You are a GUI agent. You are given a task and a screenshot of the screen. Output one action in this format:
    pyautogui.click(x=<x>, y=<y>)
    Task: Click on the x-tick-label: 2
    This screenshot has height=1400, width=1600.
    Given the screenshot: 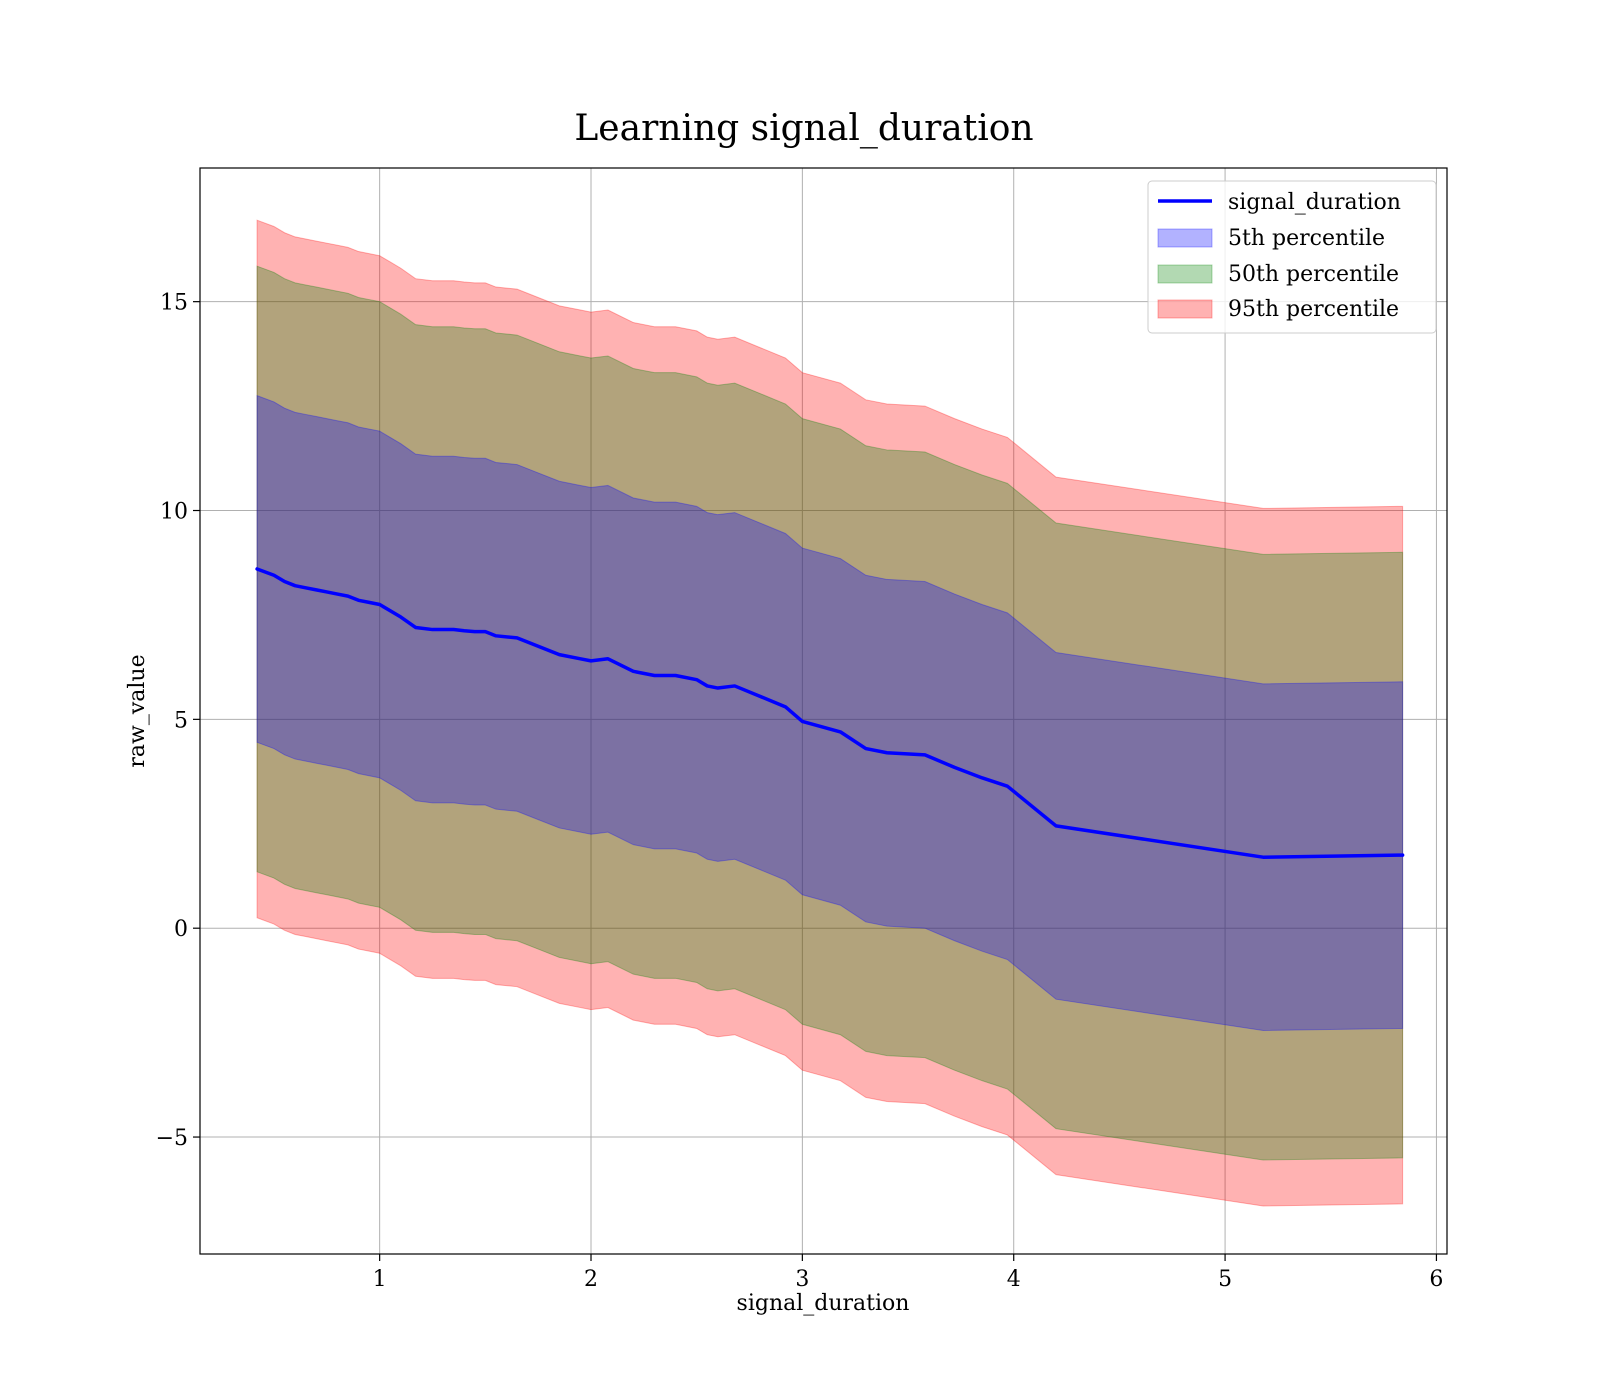 What is the action you would take?
    pyautogui.click(x=591, y=1279)
    